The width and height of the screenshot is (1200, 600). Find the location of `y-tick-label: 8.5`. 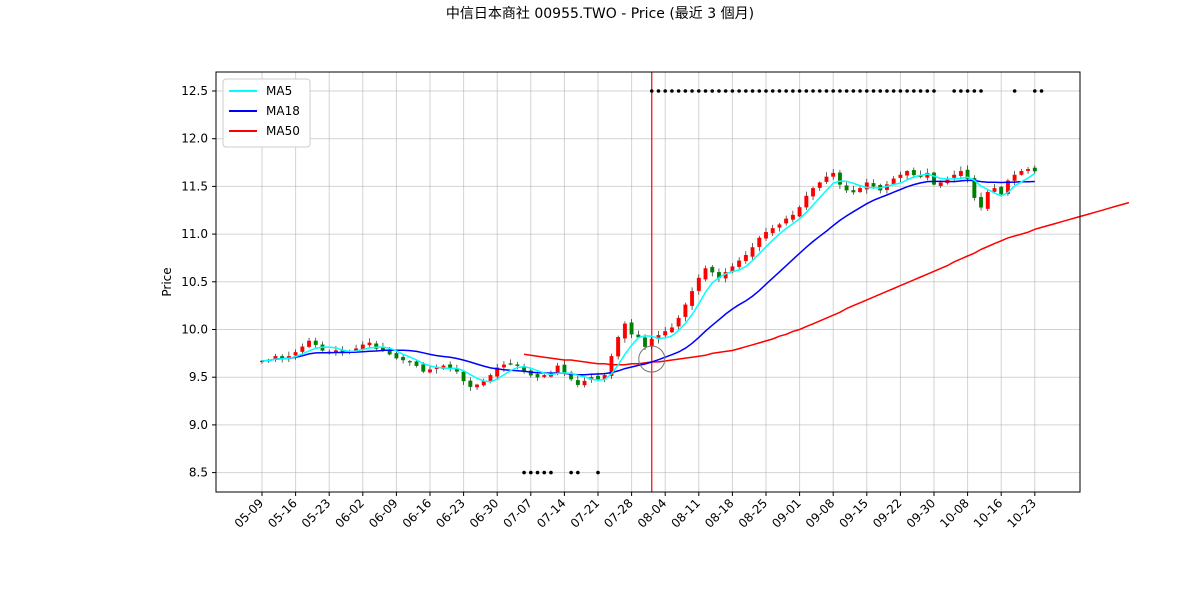

y-tick-label: 8.5 is located at coordinates (198, 473).